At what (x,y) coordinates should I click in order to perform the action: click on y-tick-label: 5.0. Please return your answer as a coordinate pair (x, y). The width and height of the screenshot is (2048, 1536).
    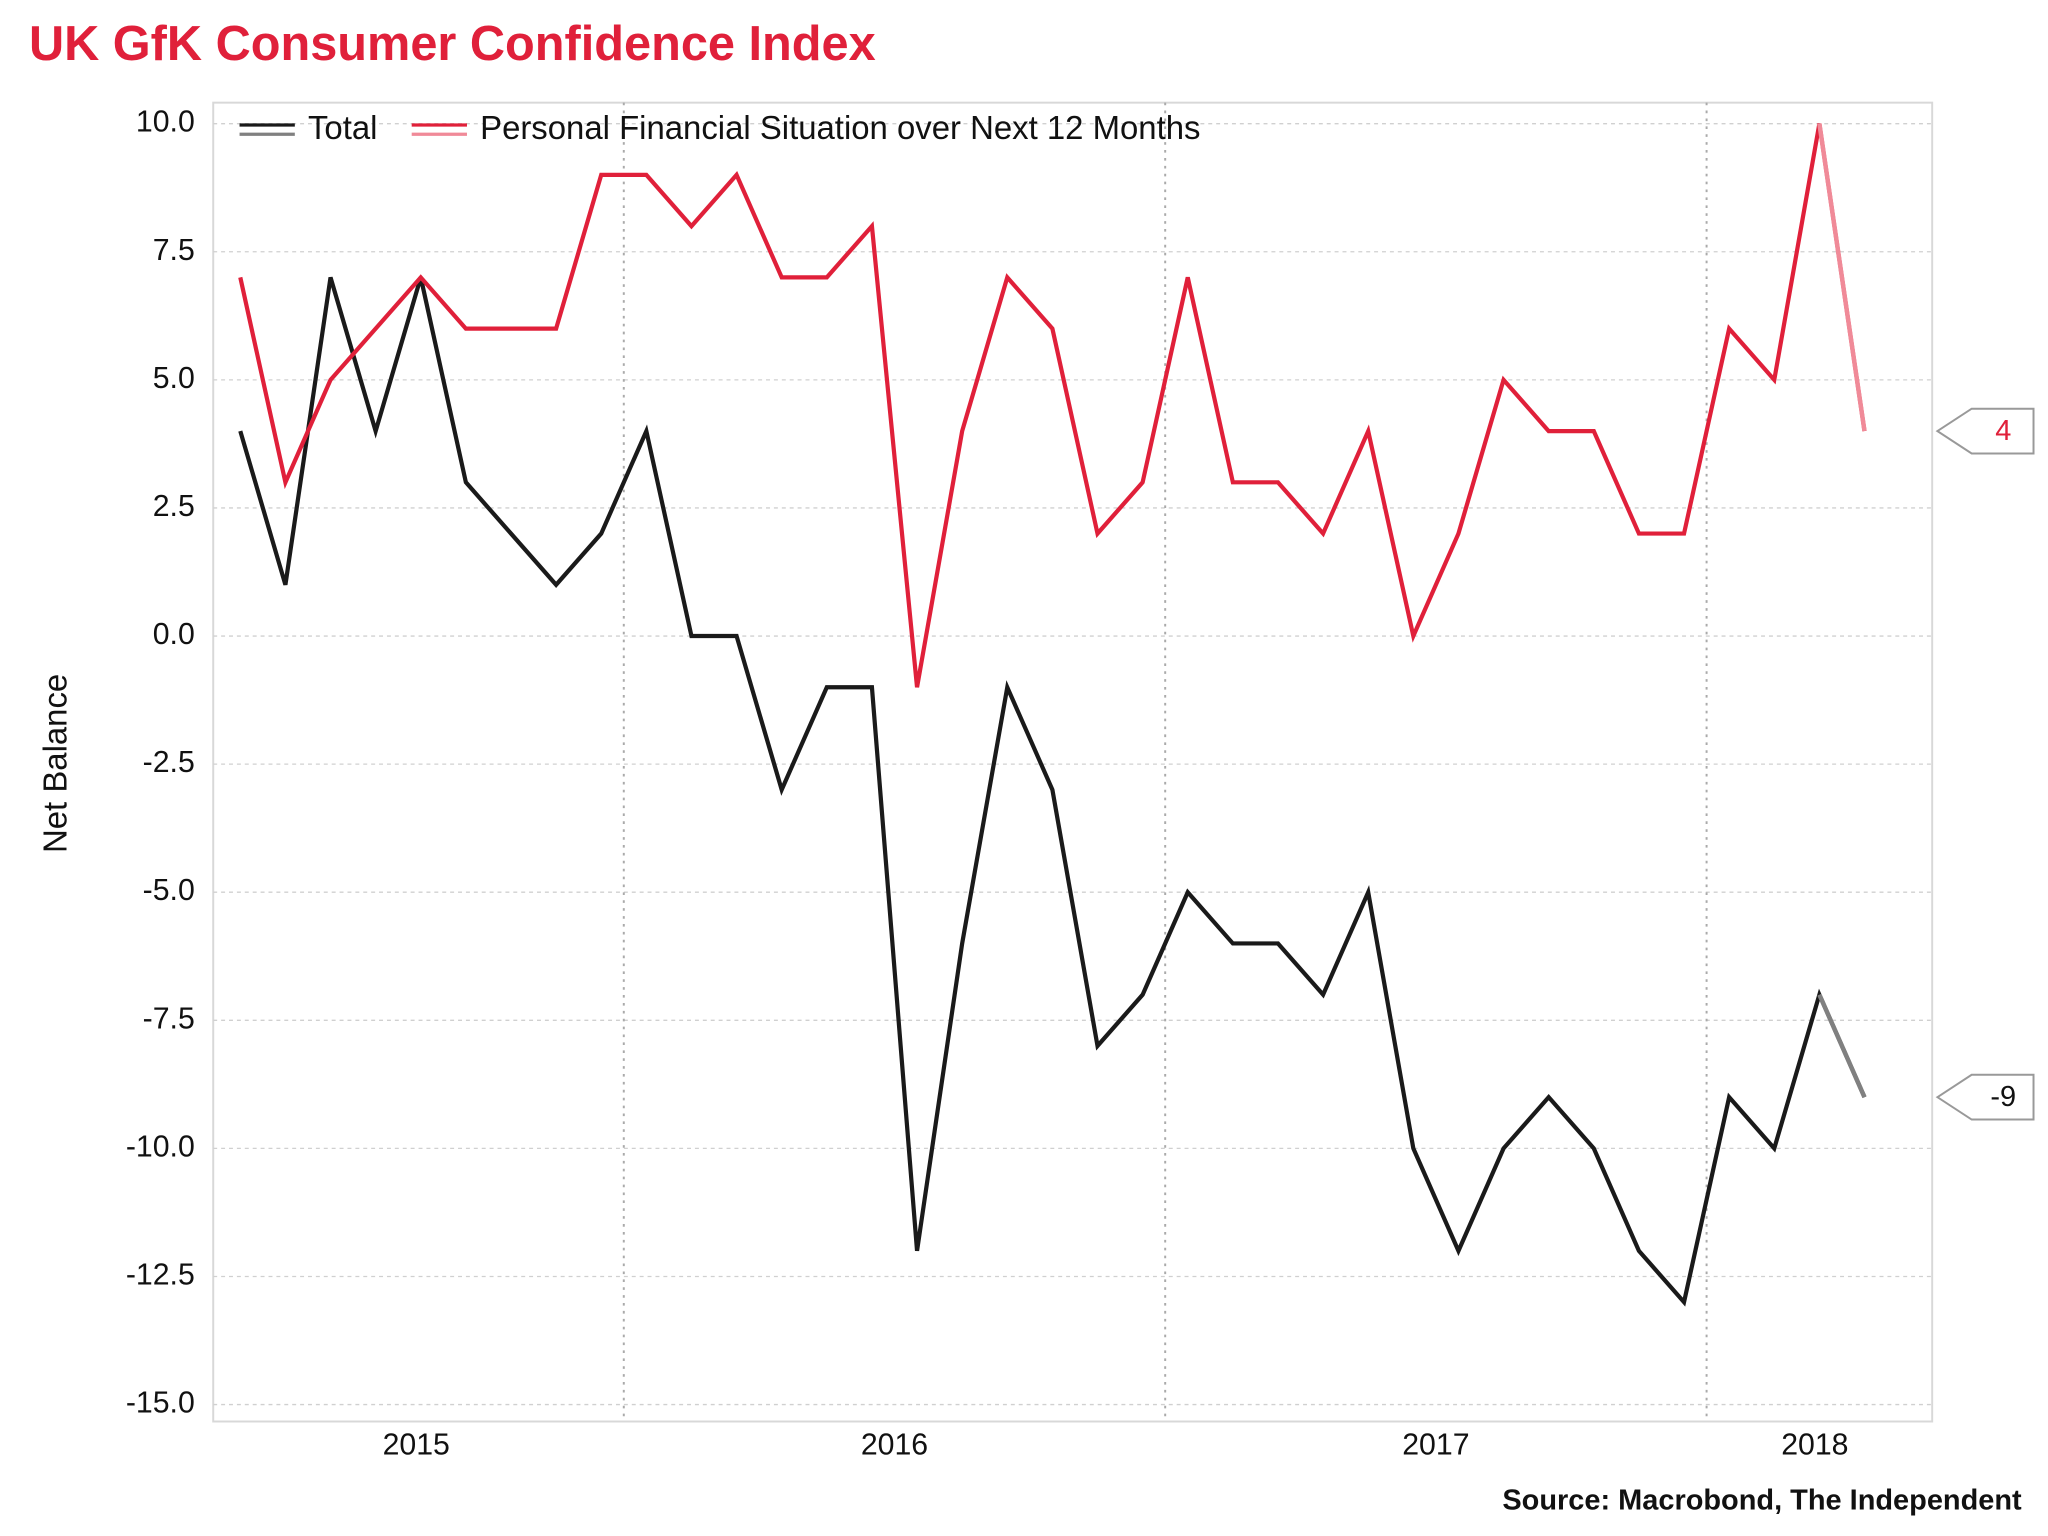
    Looking at the image, I should click on (174, 378).